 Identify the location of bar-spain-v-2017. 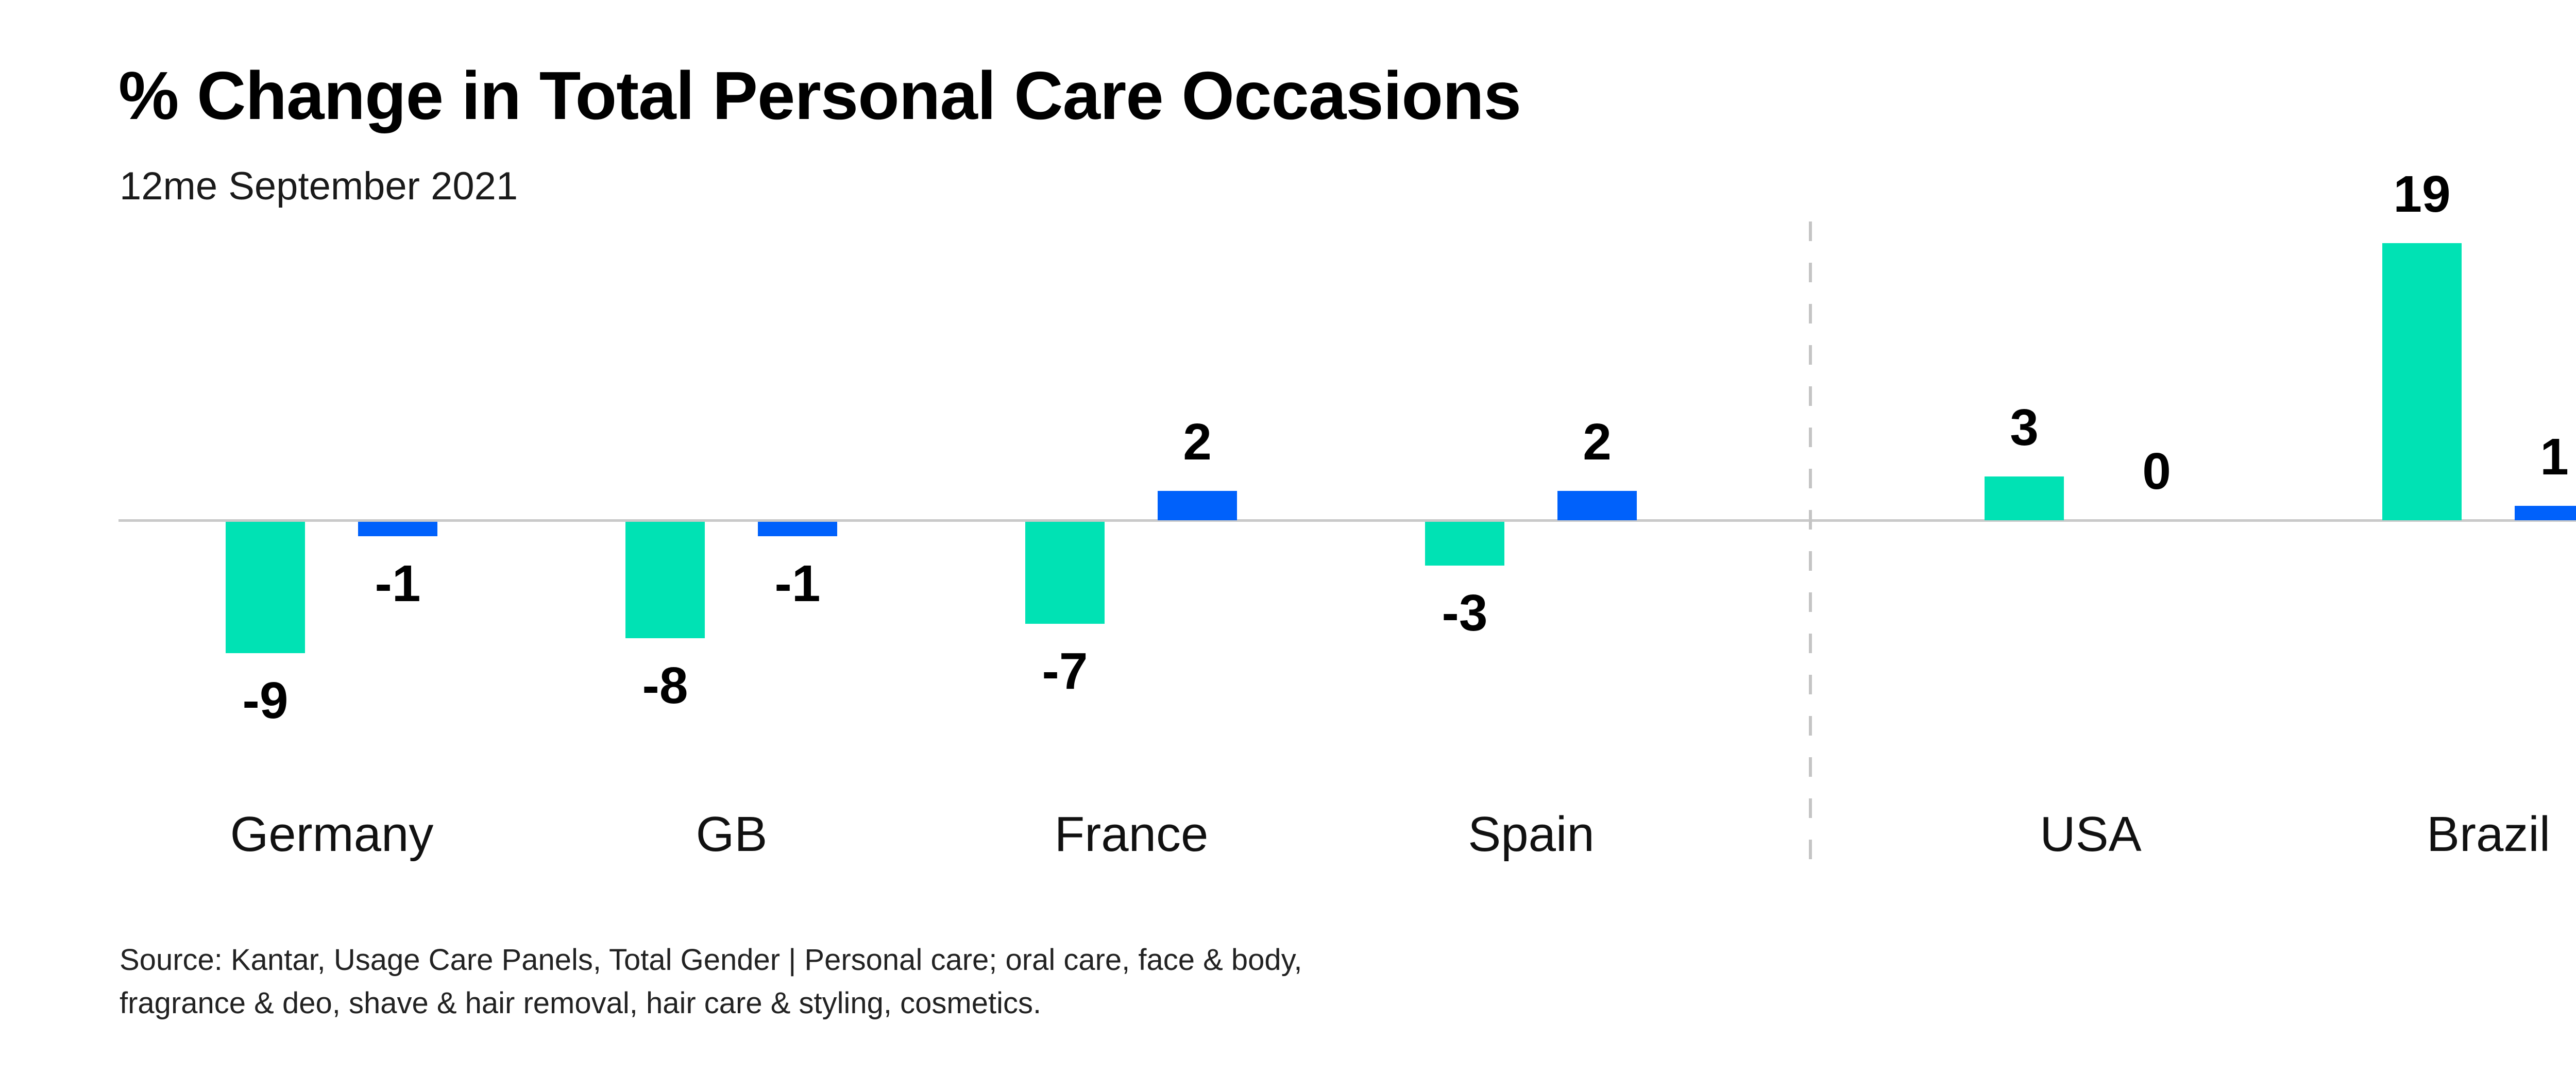
(1464, 544).